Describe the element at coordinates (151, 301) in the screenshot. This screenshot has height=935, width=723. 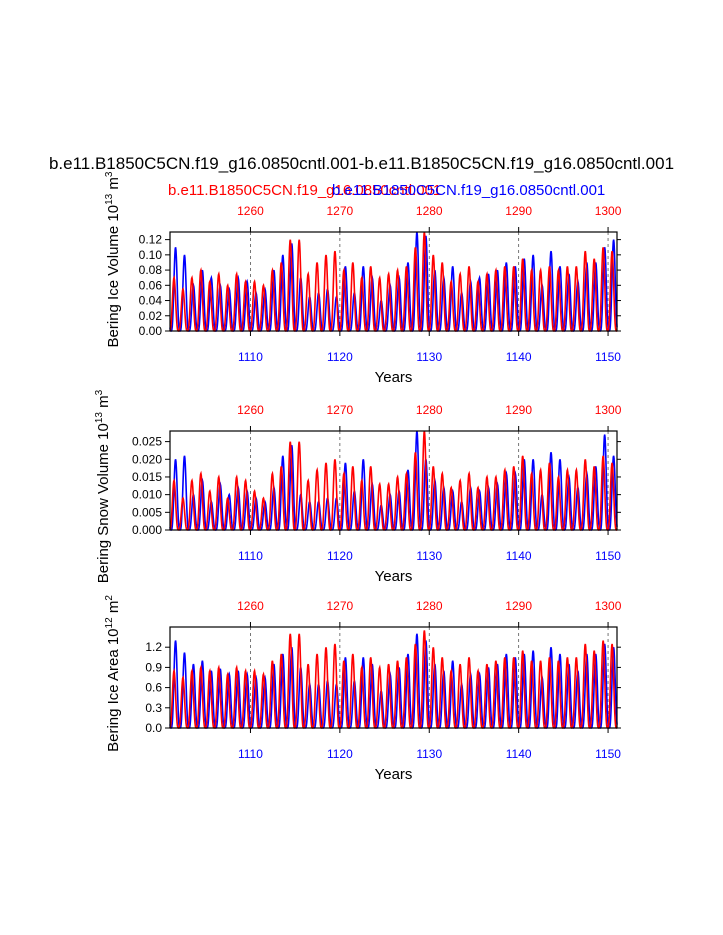
I see `y-tick-label: 0.04` at that location.